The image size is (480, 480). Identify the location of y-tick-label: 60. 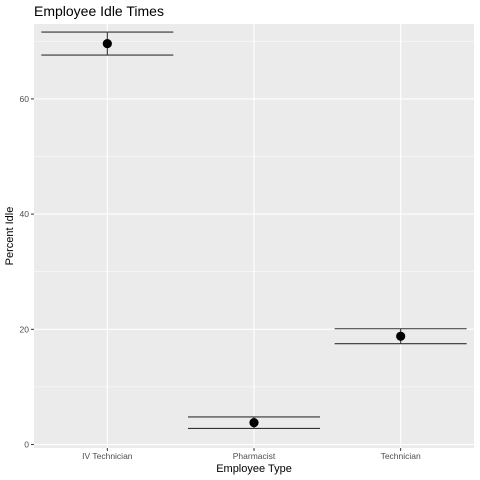
(25, 99).